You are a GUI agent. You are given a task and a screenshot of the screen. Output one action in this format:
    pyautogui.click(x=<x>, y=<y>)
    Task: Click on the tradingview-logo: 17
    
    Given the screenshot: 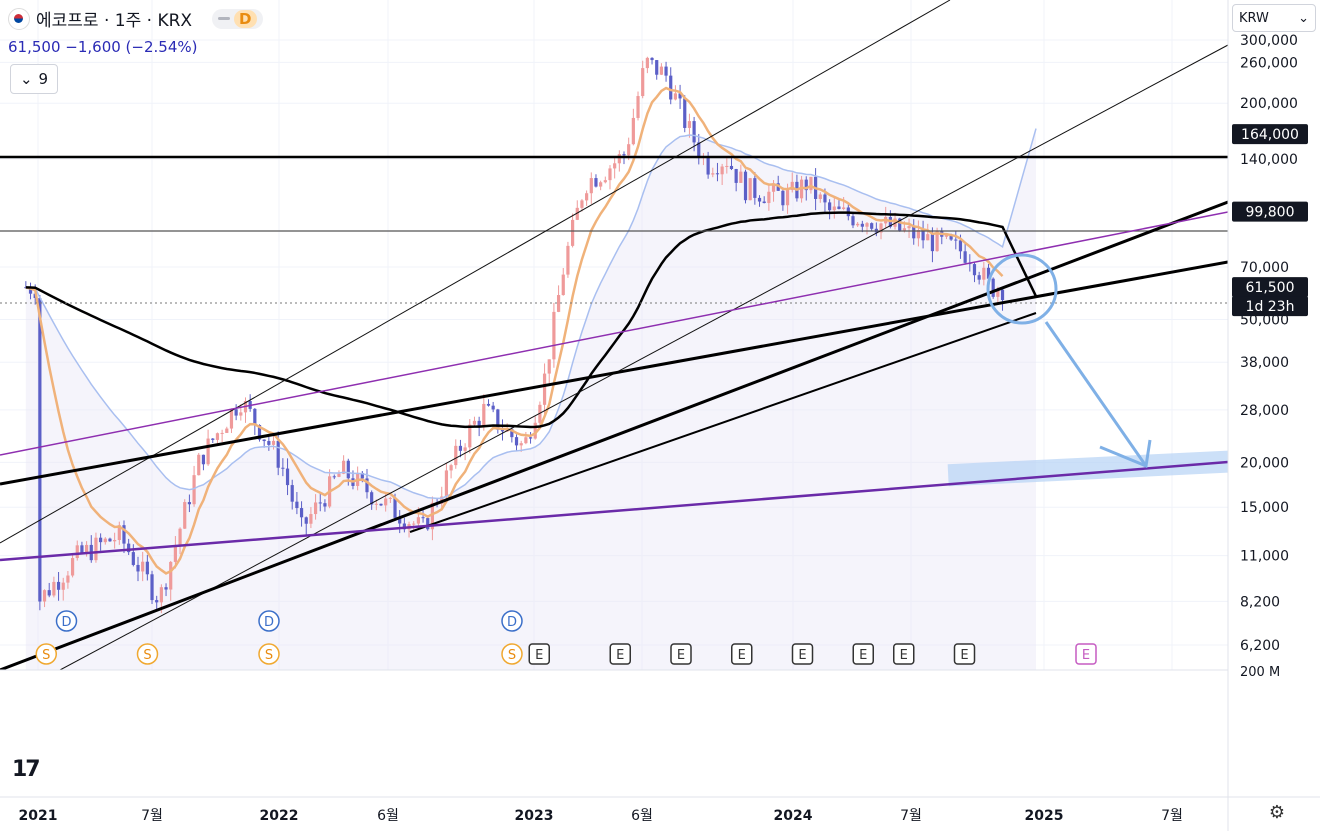 What is the action you would take?
    pyautogui.click(x=26, y=769)
    